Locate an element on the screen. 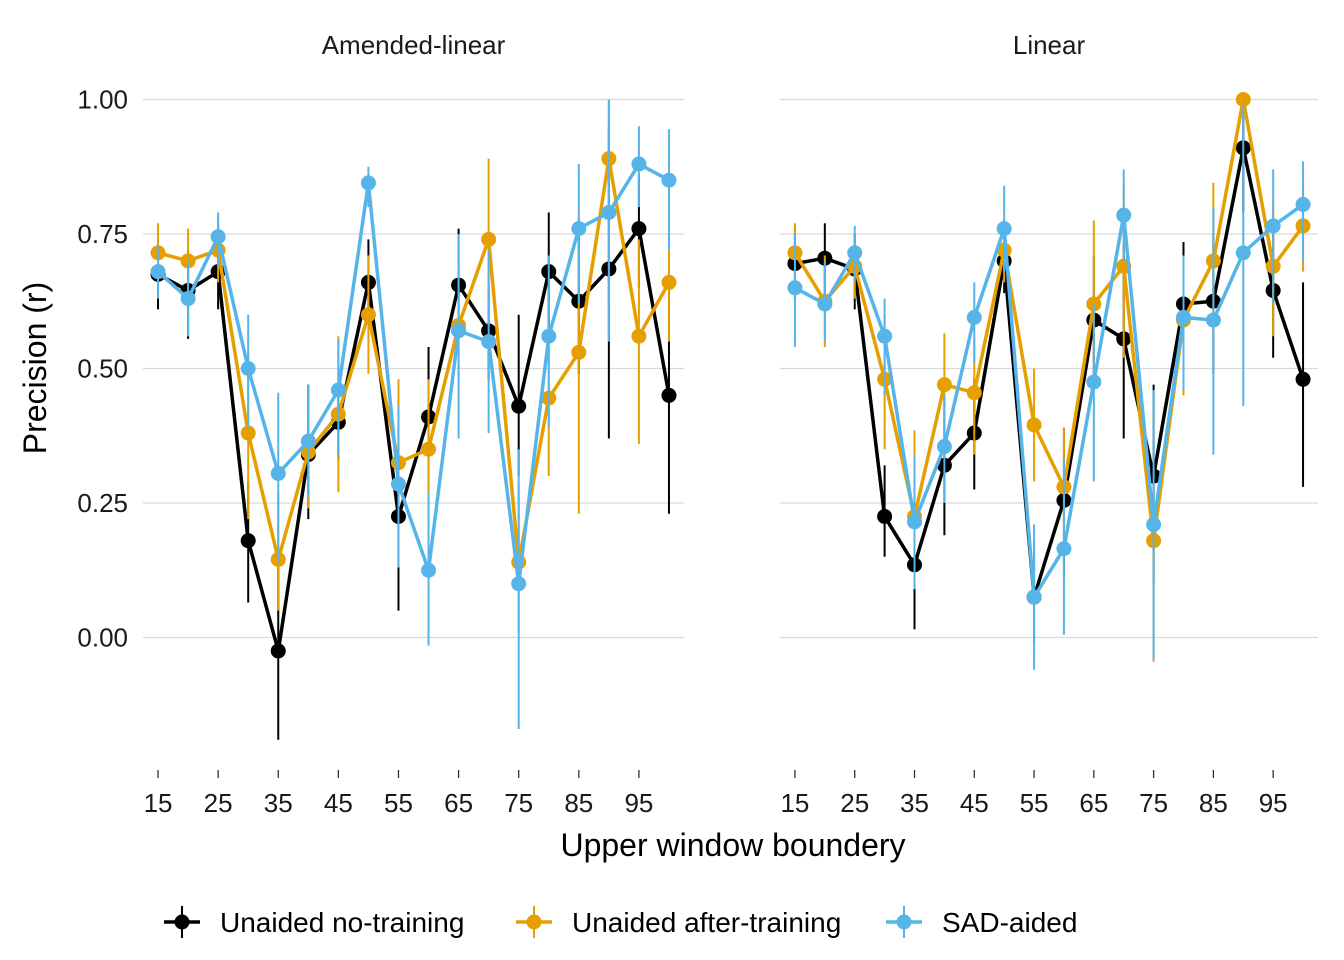 The image size is (1344, 960). y-tick-label: 0.50 is located at coordinates (102, 369).